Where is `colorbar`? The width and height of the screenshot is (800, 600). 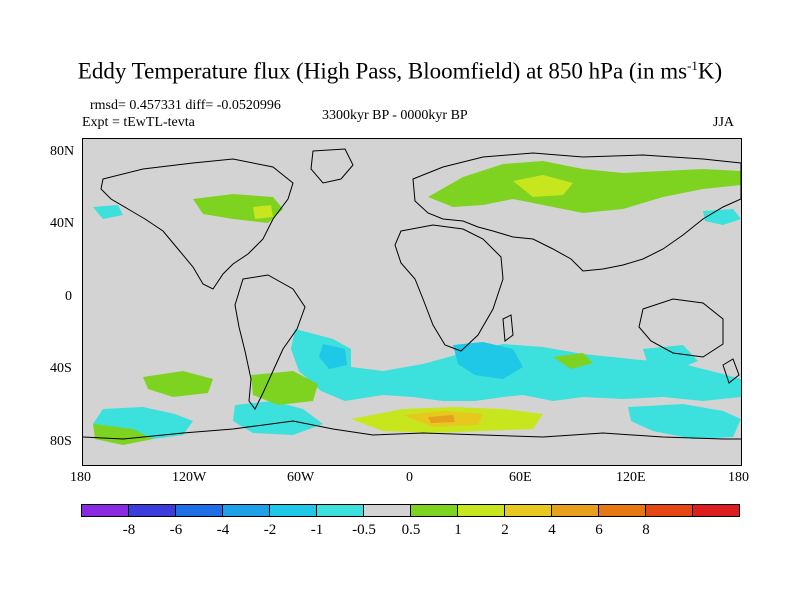
colorbar is located at coordinates (410, 510).